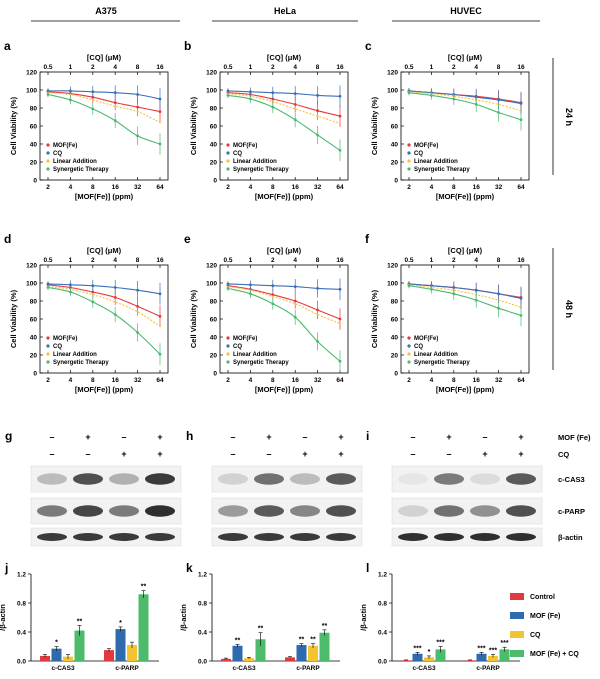 The image size is (600, 679). Describe the element at coordinates (284, 57) in the screenshot. I see `x2-axis-label: [CQ] (μM)` at that location.